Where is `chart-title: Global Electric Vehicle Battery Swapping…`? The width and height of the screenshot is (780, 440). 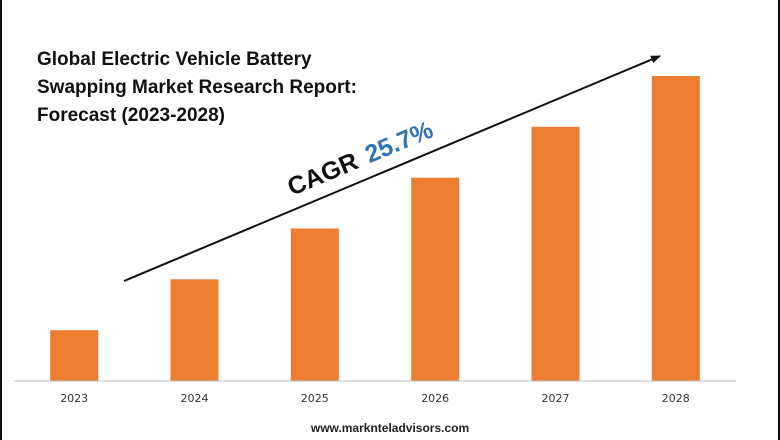 chart-title: Global Electric Vehicle Battery Swapping… is located at coordinates (197, 87).